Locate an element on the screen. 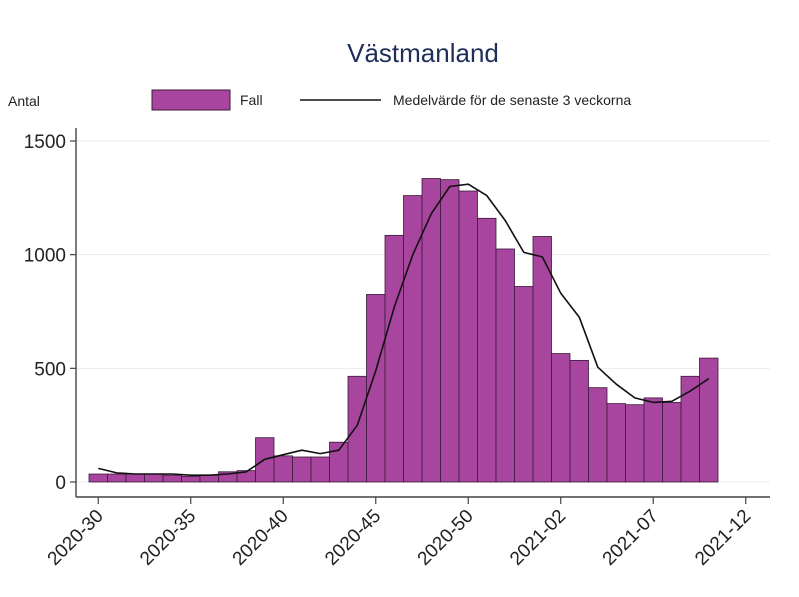  legend-label-average: Medelvärde för de senaste 3 veckorna is located at coordinates (512, 100).